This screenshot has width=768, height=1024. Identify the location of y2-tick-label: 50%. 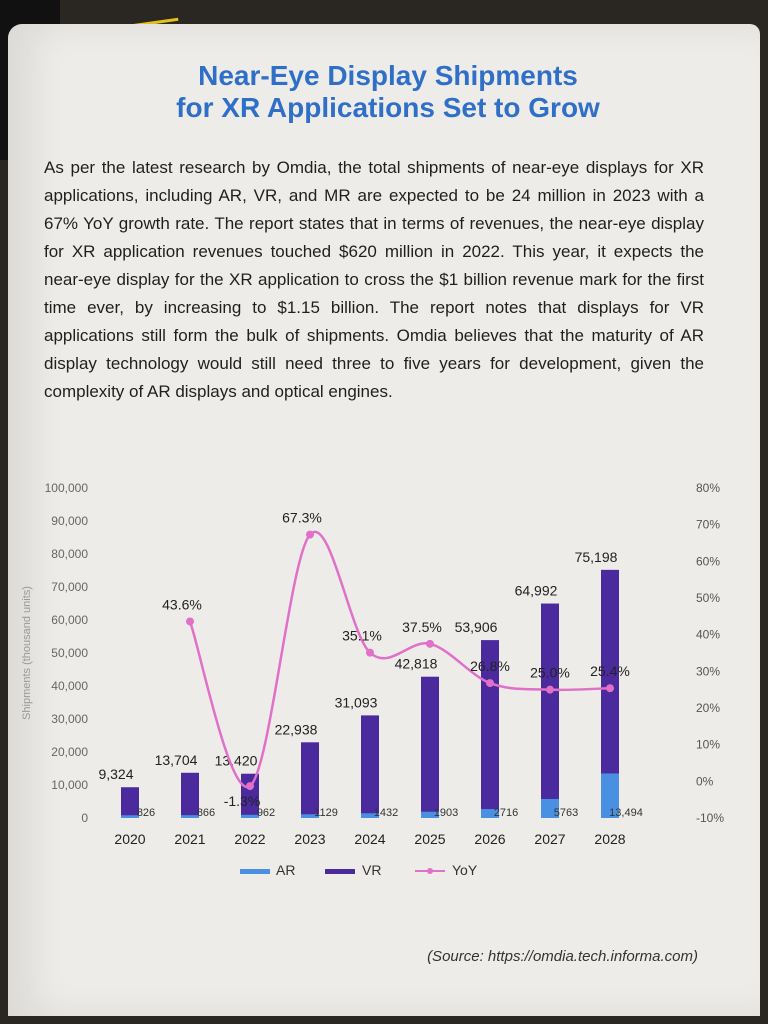
(708, 598).